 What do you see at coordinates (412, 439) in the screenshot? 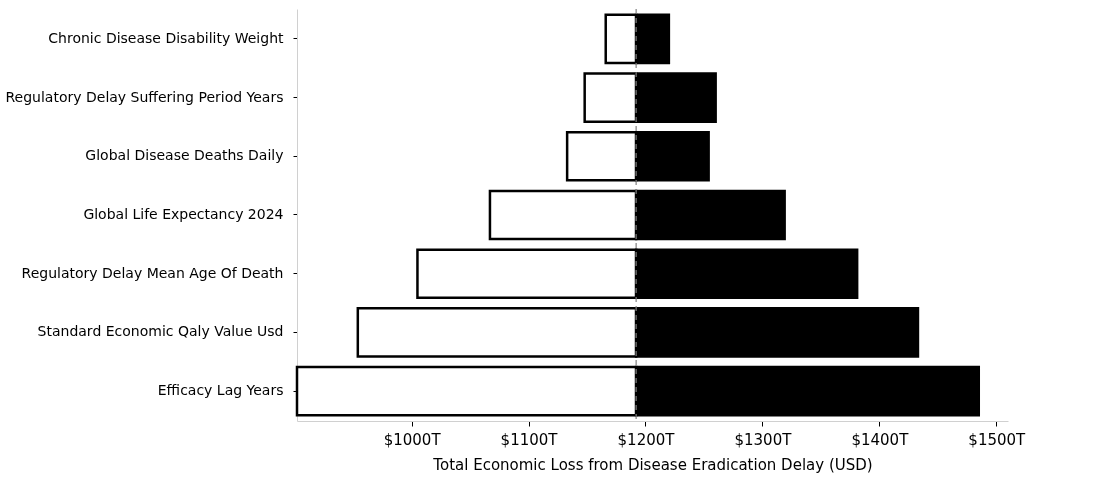
I see `x-tick-label: $1000T` at bounding box center [412, 439].